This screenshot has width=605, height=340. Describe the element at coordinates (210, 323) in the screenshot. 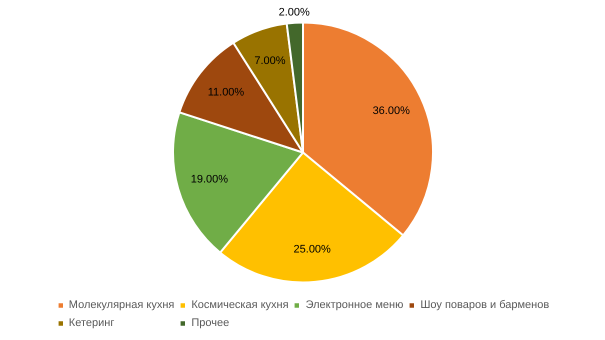

I see `legend-label: Прочее` at that location.